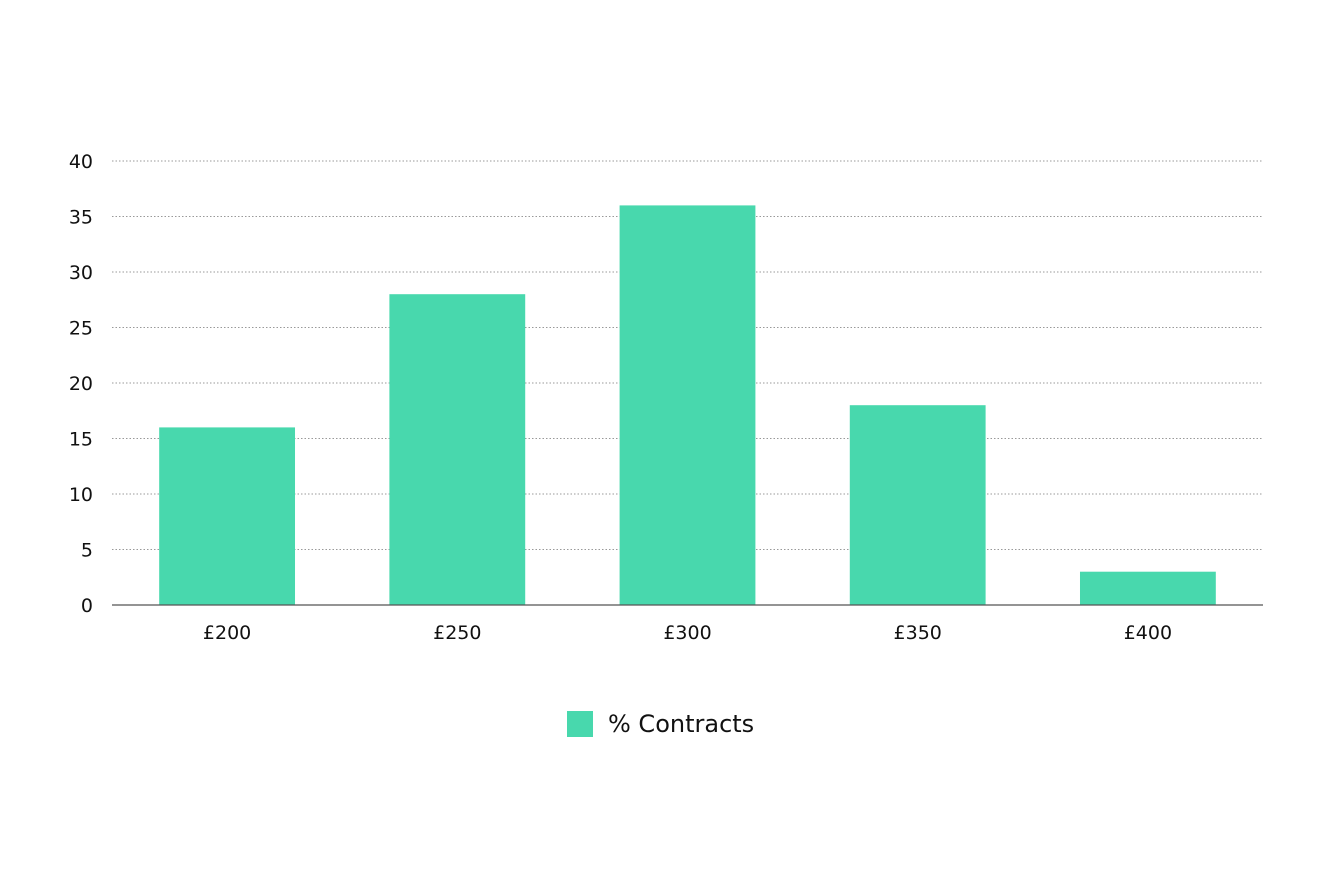 The image size is (1330, 880). I want to click on x-tick-label: £300, so click(687, 633).